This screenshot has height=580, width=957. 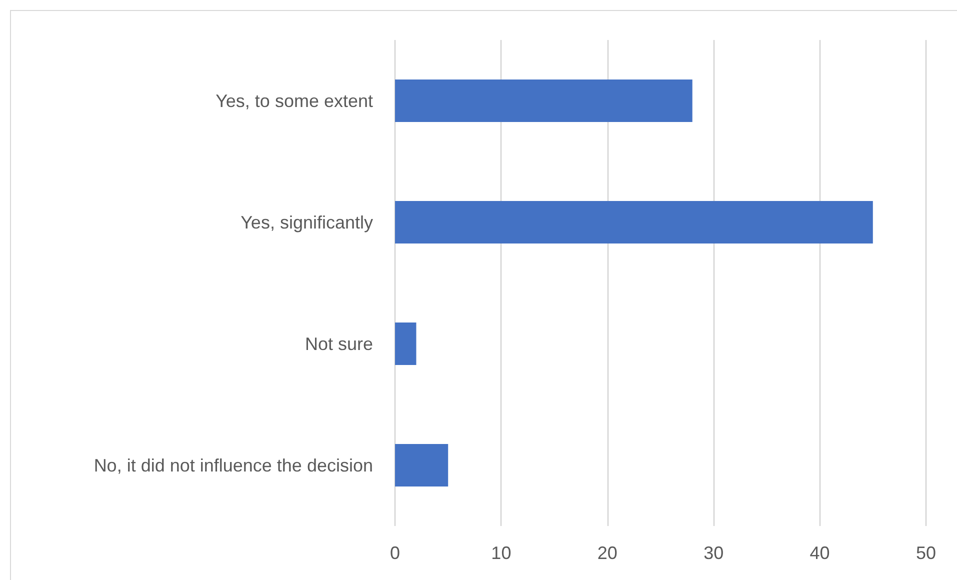 What do you see at coordinates (233, 465) in the screenshot?
I see `y-tick-label: No, it did not influence the decision` at bounding box center [233, 465].